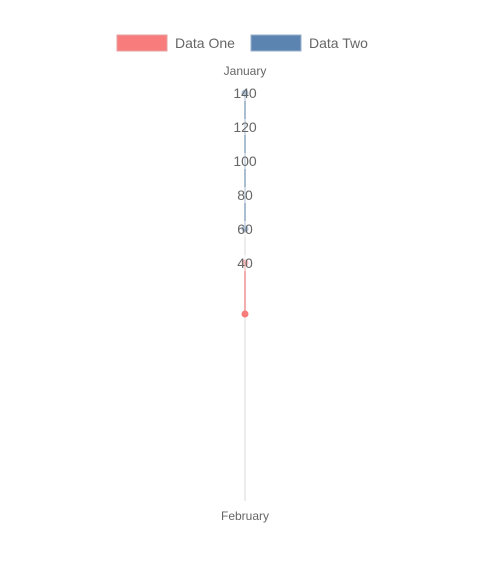  I want to click on tick-label-100: 100, so click(245, 161).